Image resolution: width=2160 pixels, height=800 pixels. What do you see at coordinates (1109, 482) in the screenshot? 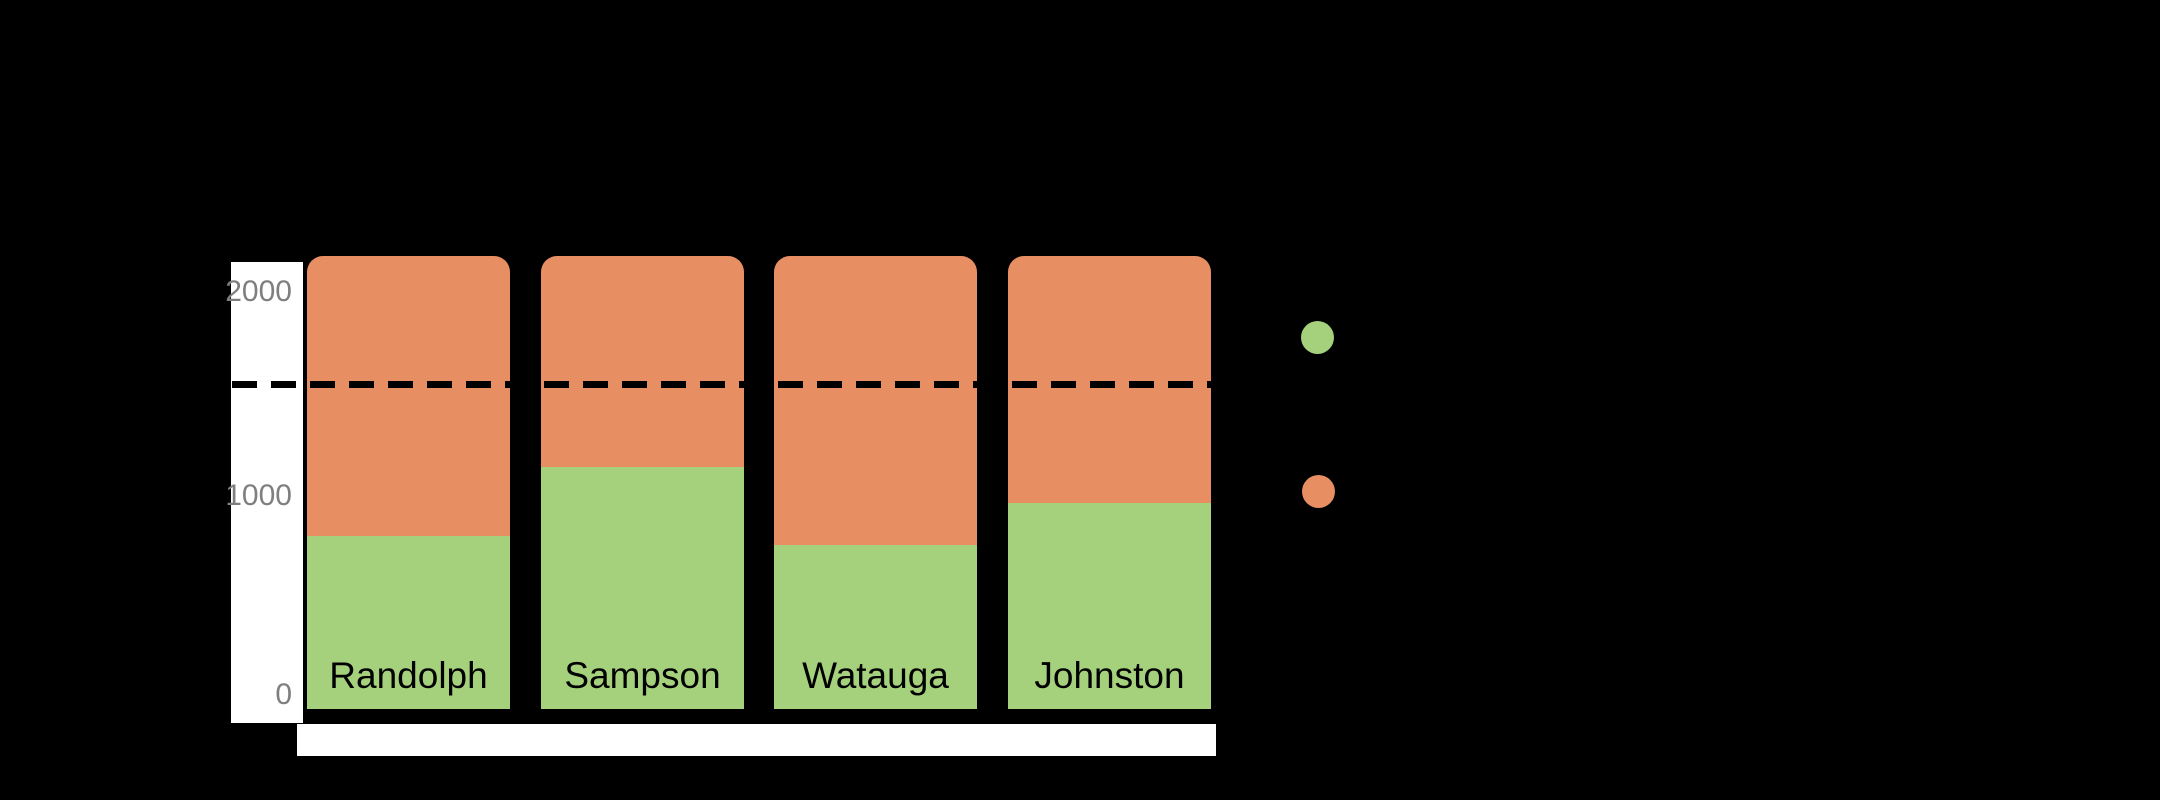
I see `bar-johnston: Johnston` at bounding box center [1109, 482].